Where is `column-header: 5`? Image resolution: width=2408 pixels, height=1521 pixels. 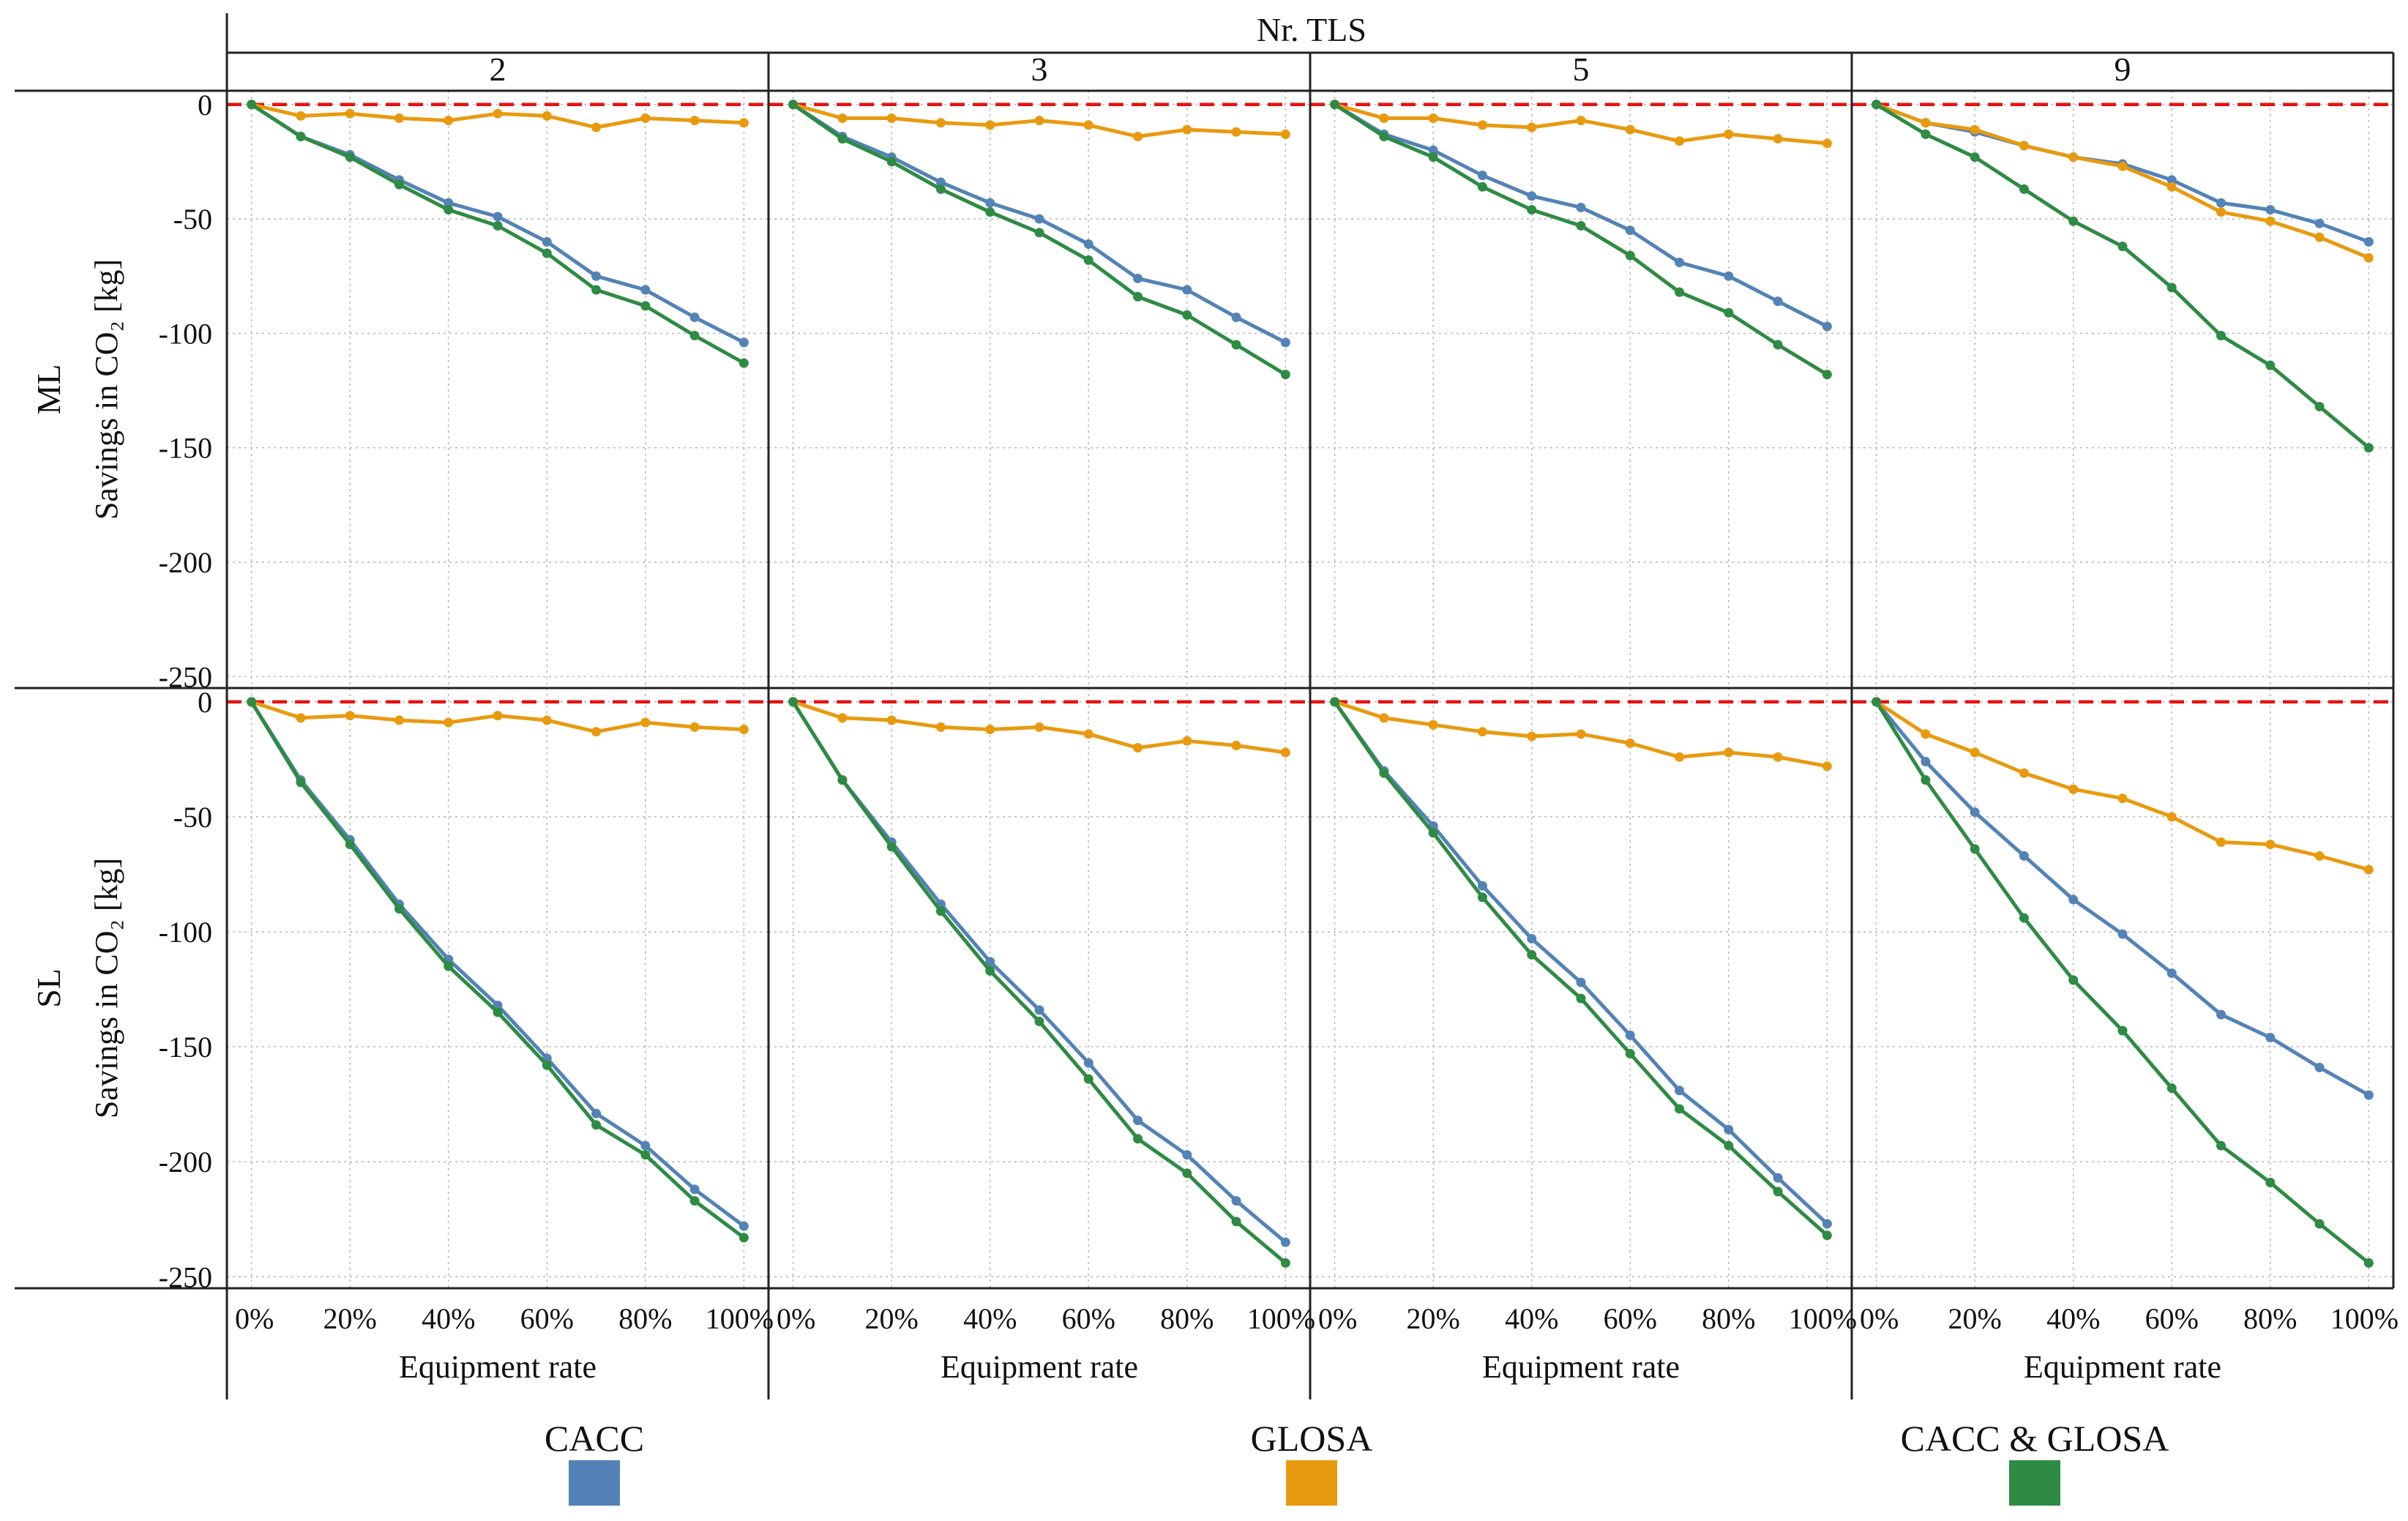
column-header: 5 is located at coordinates (1581, 69).